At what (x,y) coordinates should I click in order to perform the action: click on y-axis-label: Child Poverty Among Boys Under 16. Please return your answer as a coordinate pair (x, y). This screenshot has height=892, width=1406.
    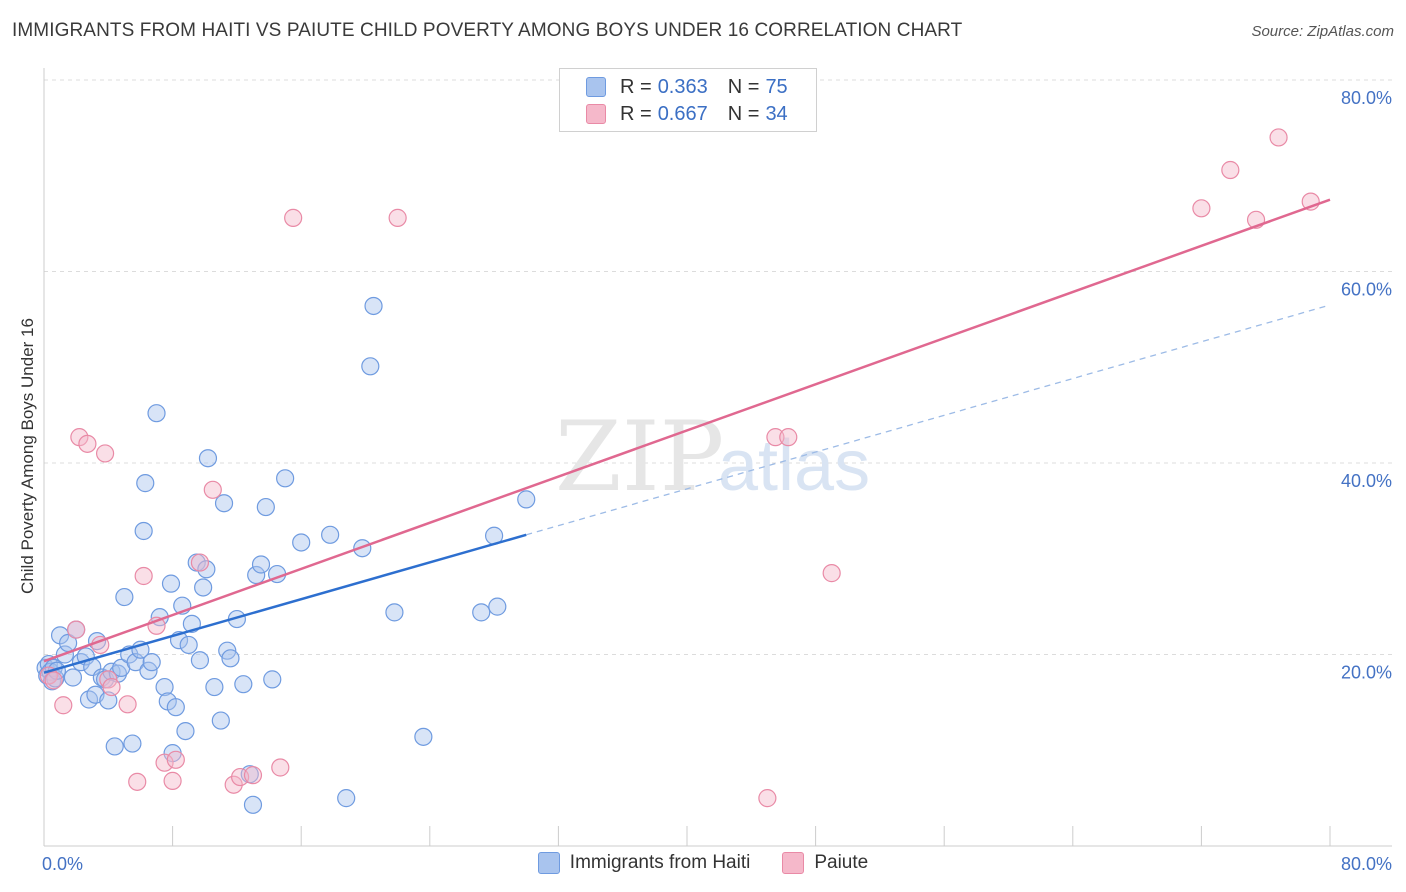
    Looking at the image, I should click on (27, 456).